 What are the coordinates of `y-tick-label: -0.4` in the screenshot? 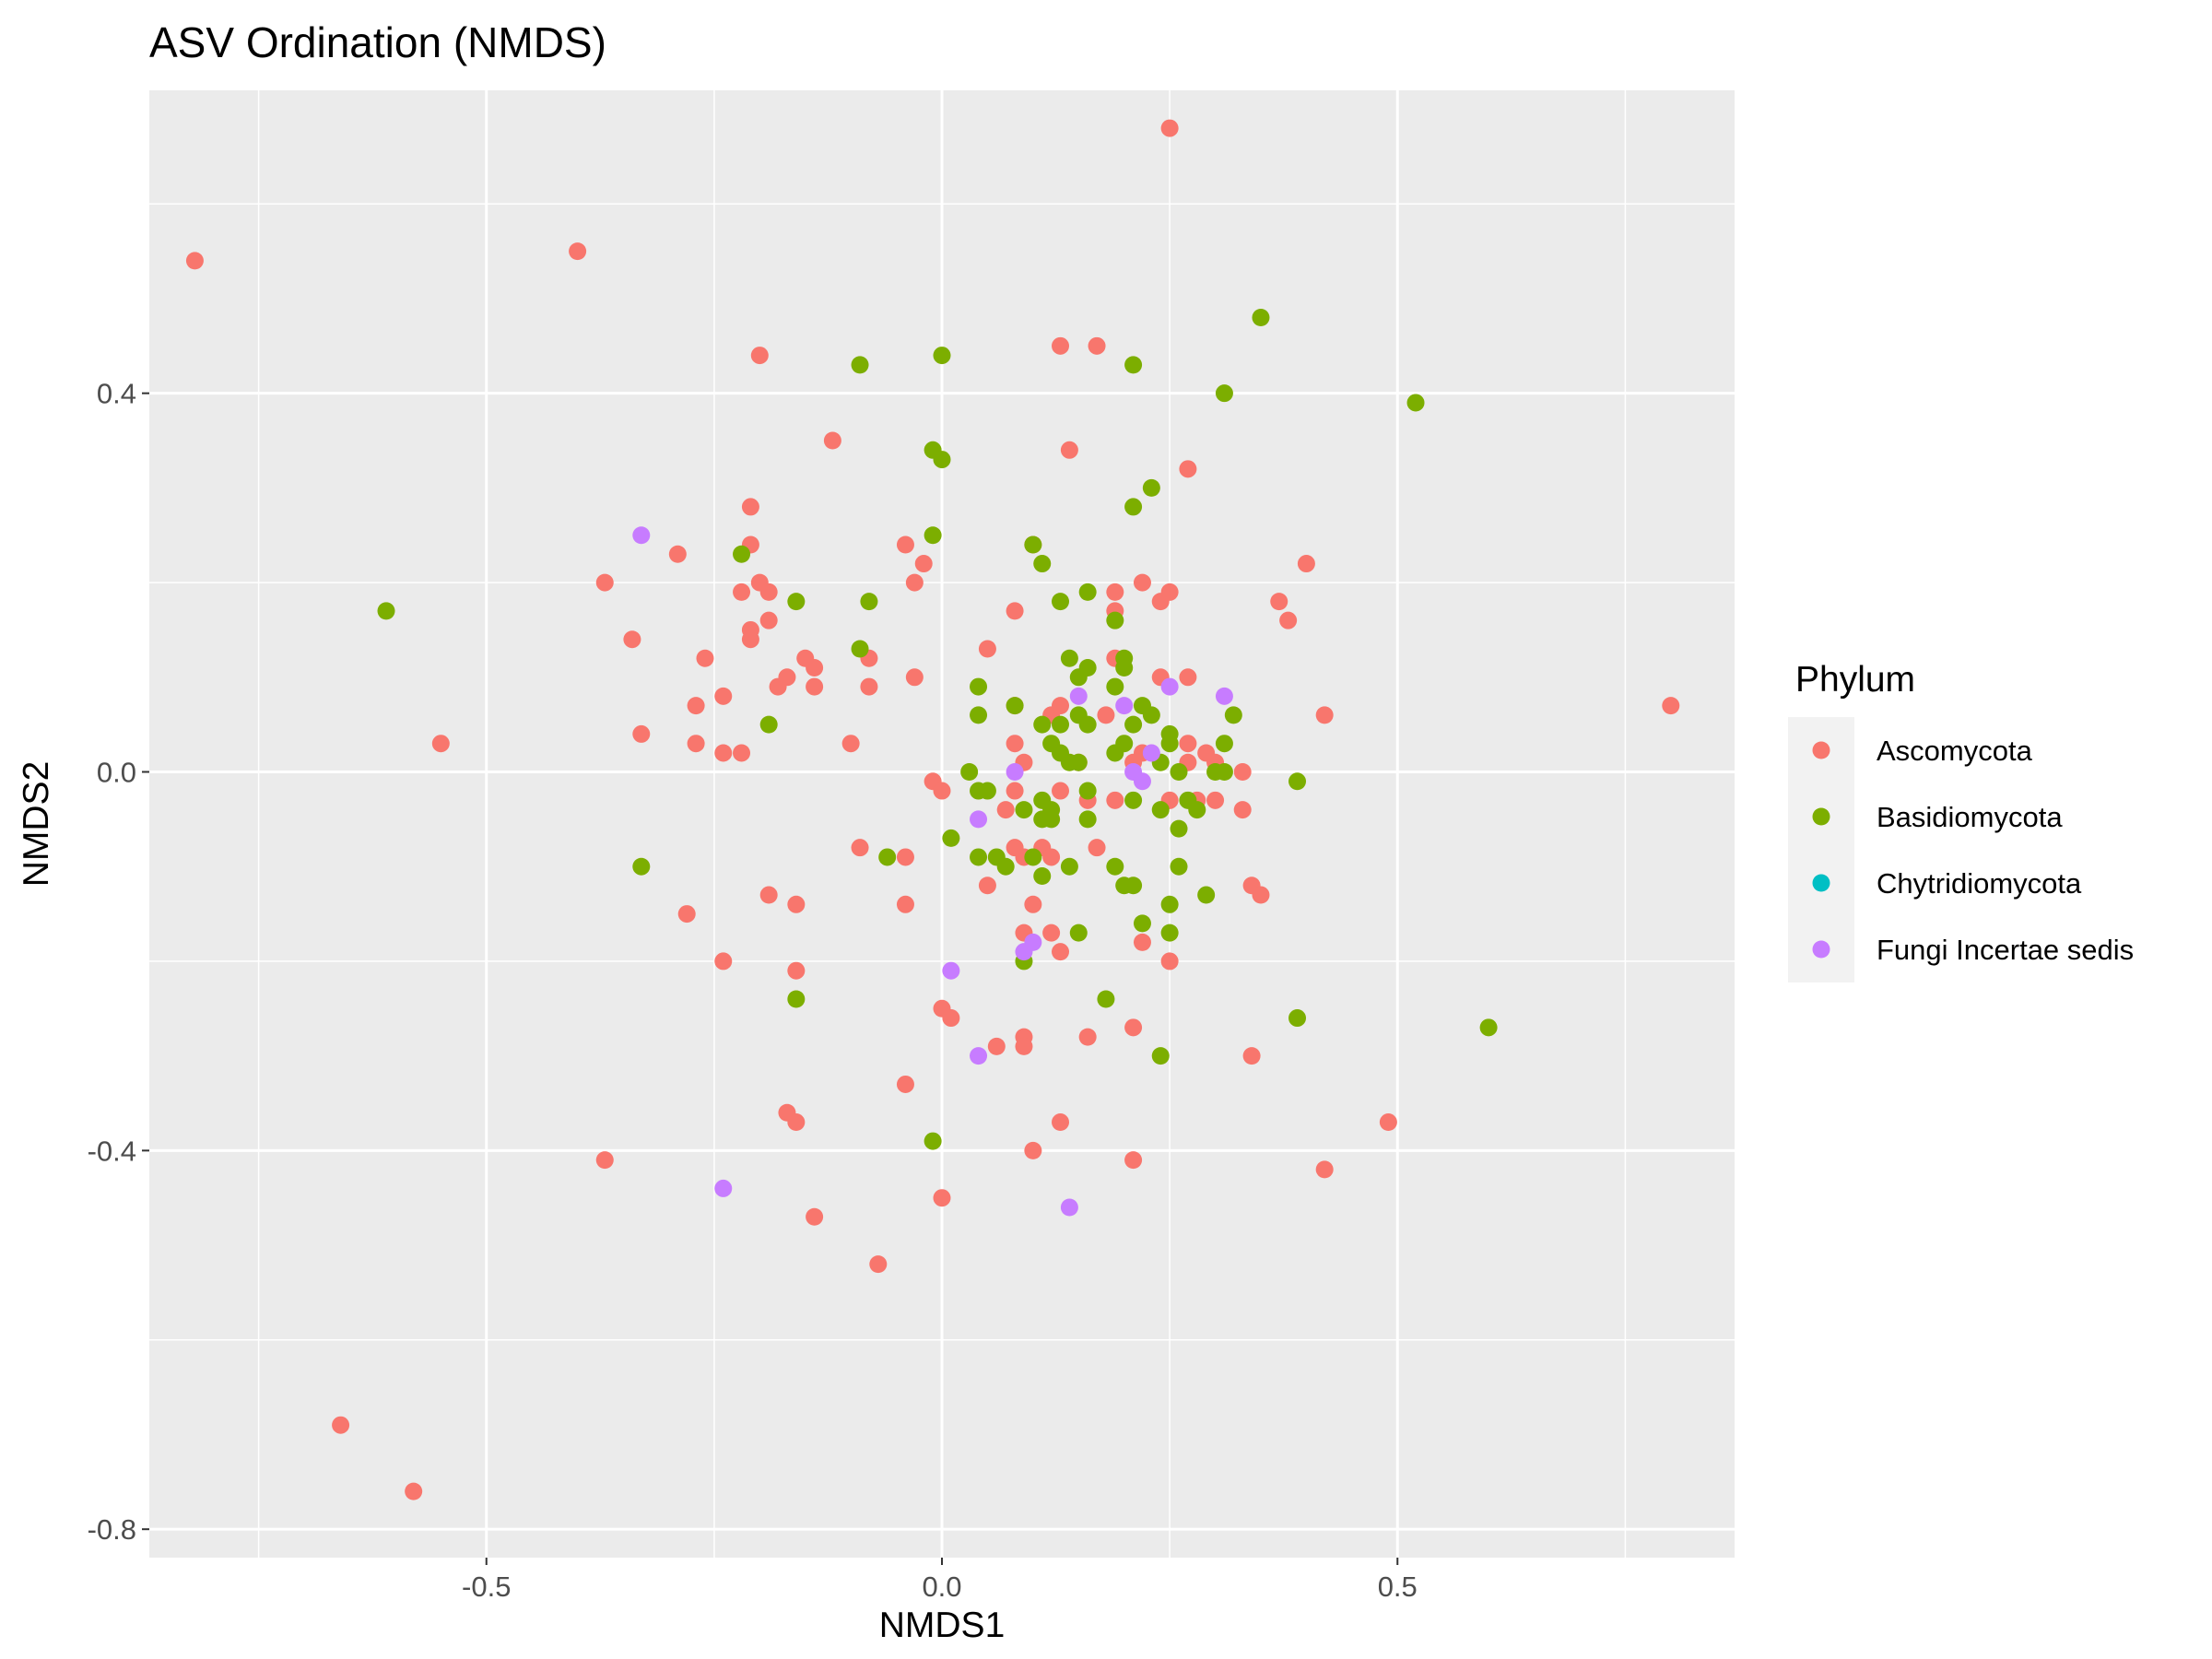 It's located at (112, 1151).